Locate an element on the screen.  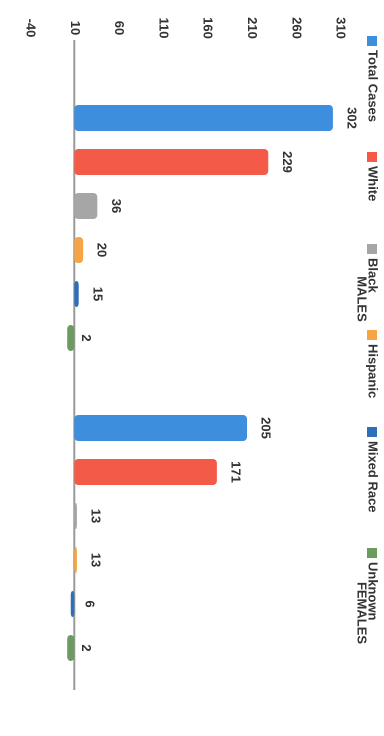
legend-label: White is located at coordinates (373, 183).